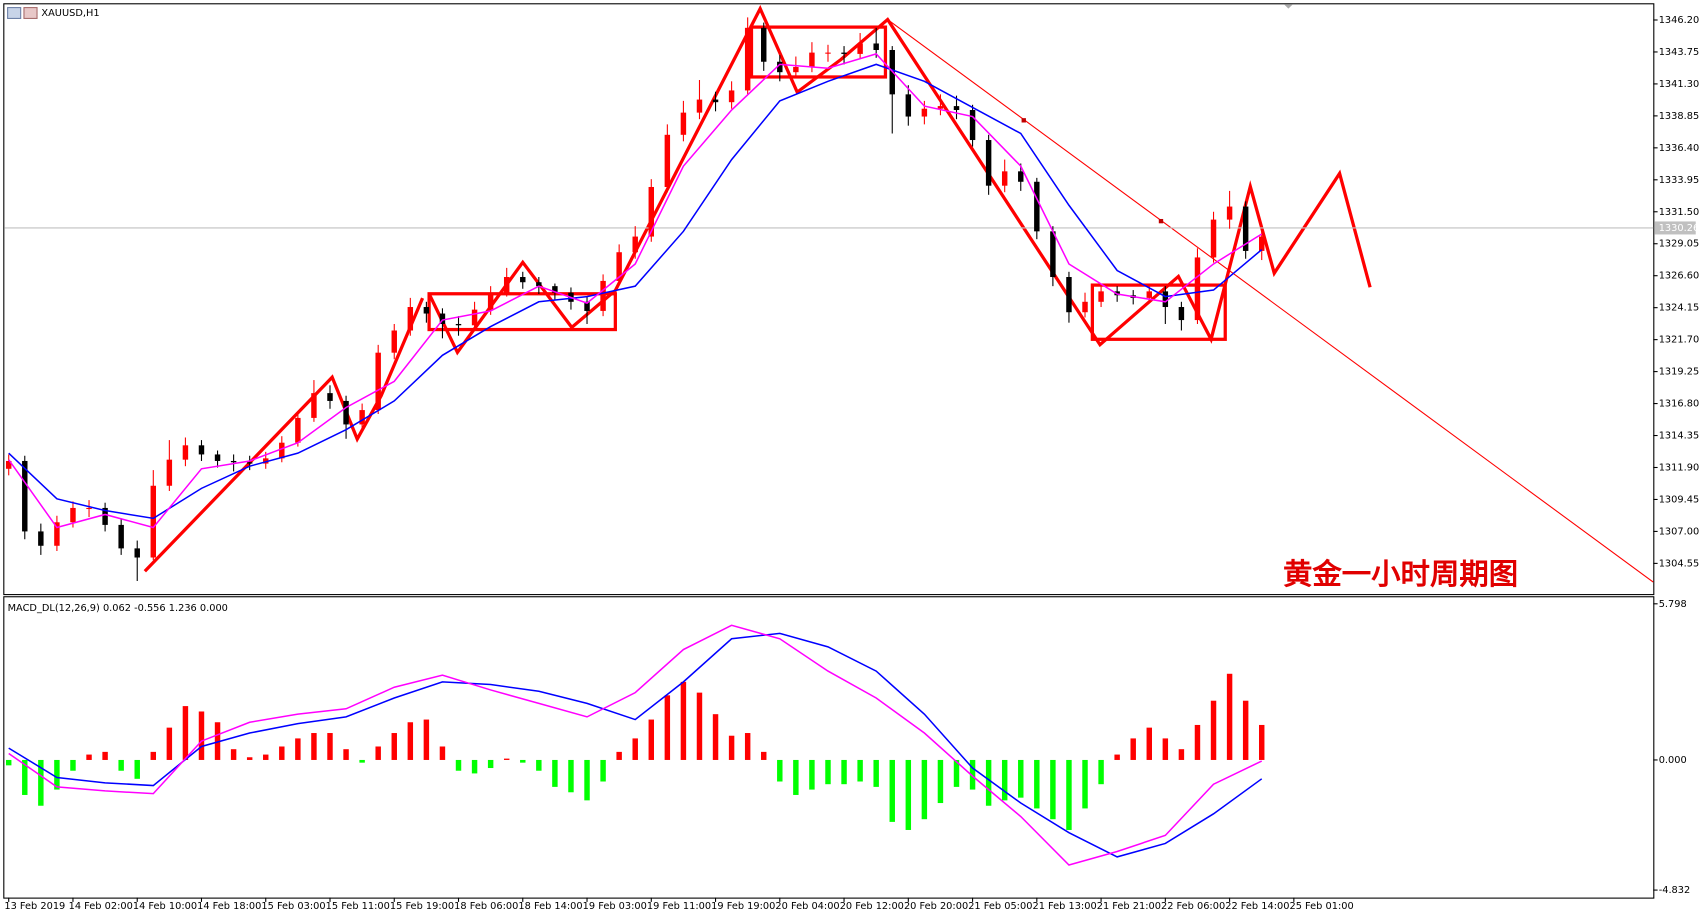  Describe the element at coordinates (1679, 563) in the screenshot. I see `y-tick-label: 1304.55` at that location.